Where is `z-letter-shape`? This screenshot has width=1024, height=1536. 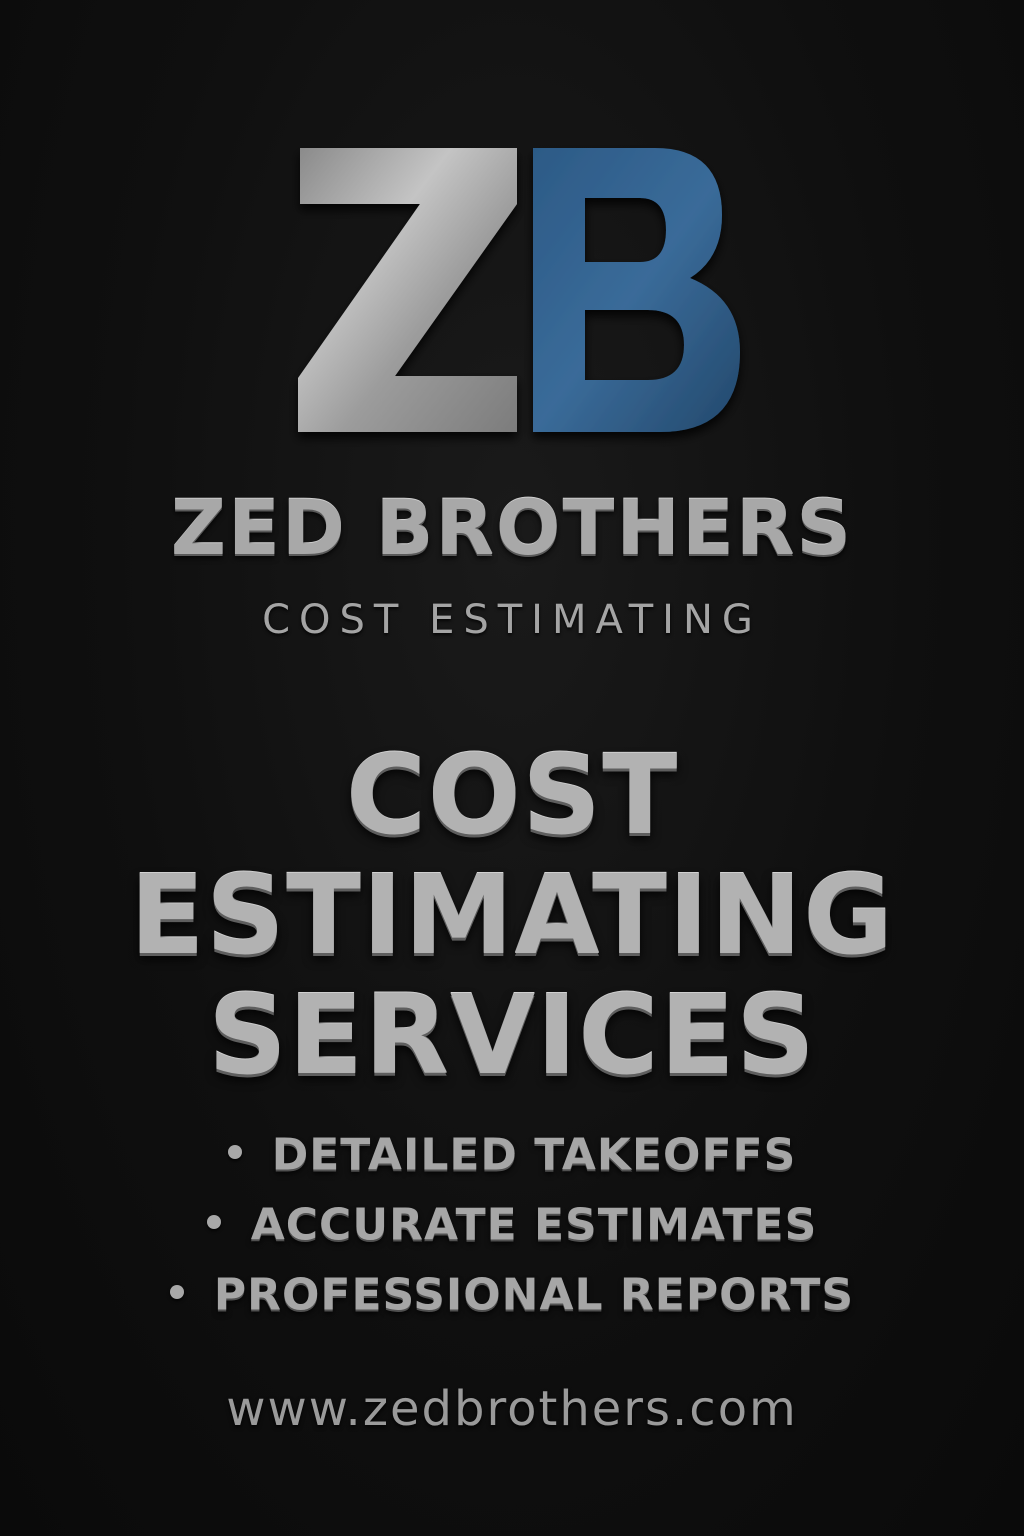 z-letter-shape is located at coordinates (407, 290).